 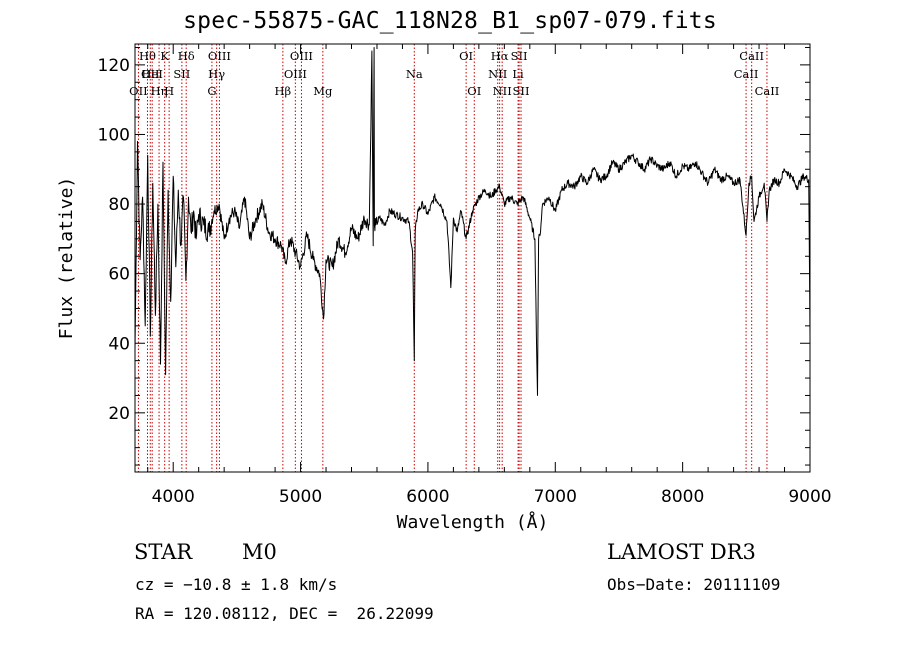 What do you see at coordinates (163, 552) in the screenshot?
I see `object-class: STAR` at bounding box center [163, 552].